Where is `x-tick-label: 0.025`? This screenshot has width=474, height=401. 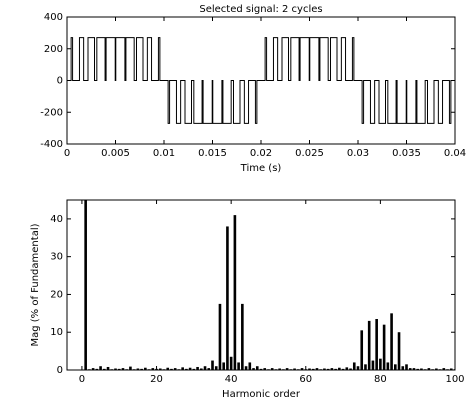 x-tick-label: 0.025 is located at coordinates (309, 153).